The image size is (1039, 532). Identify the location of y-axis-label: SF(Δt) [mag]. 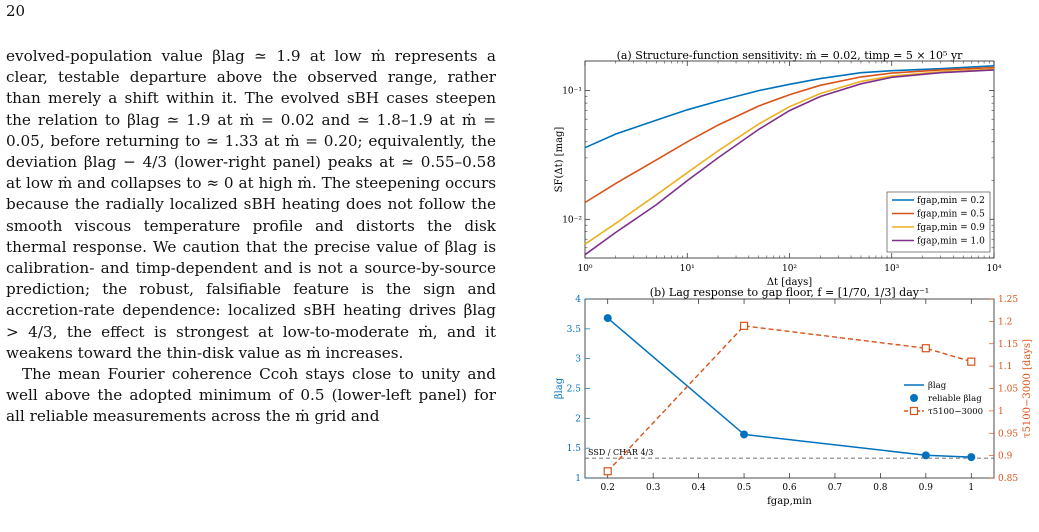
(559, 160).